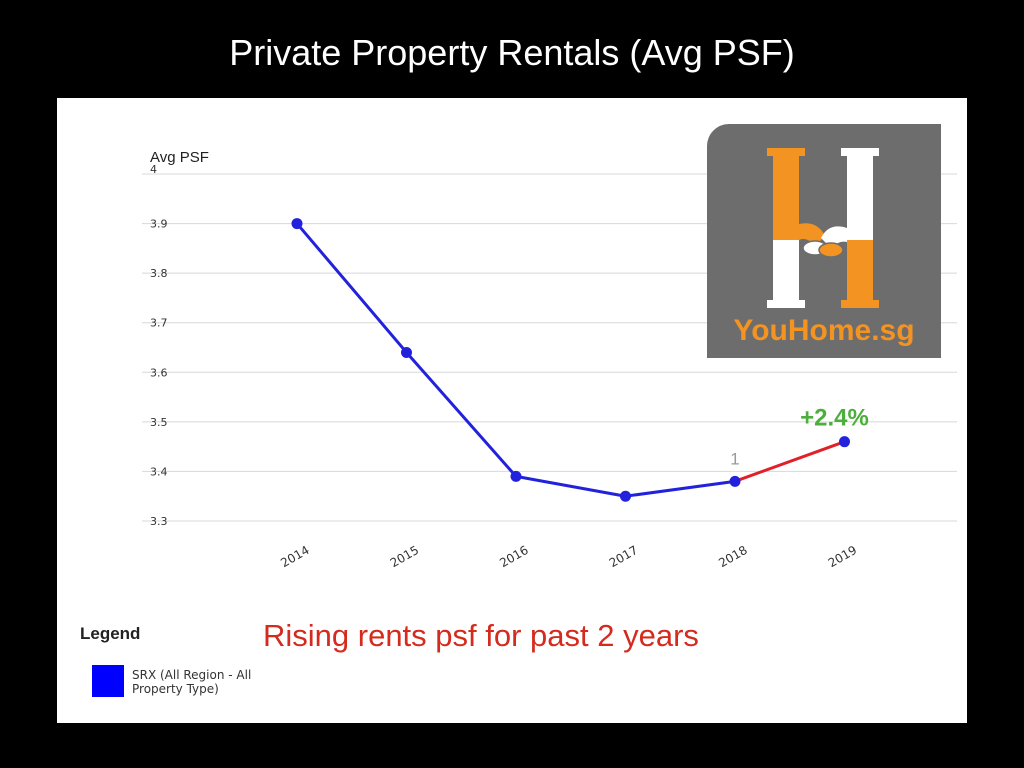  I want to click on y-tick-label: 3.9, so click(159, 224).